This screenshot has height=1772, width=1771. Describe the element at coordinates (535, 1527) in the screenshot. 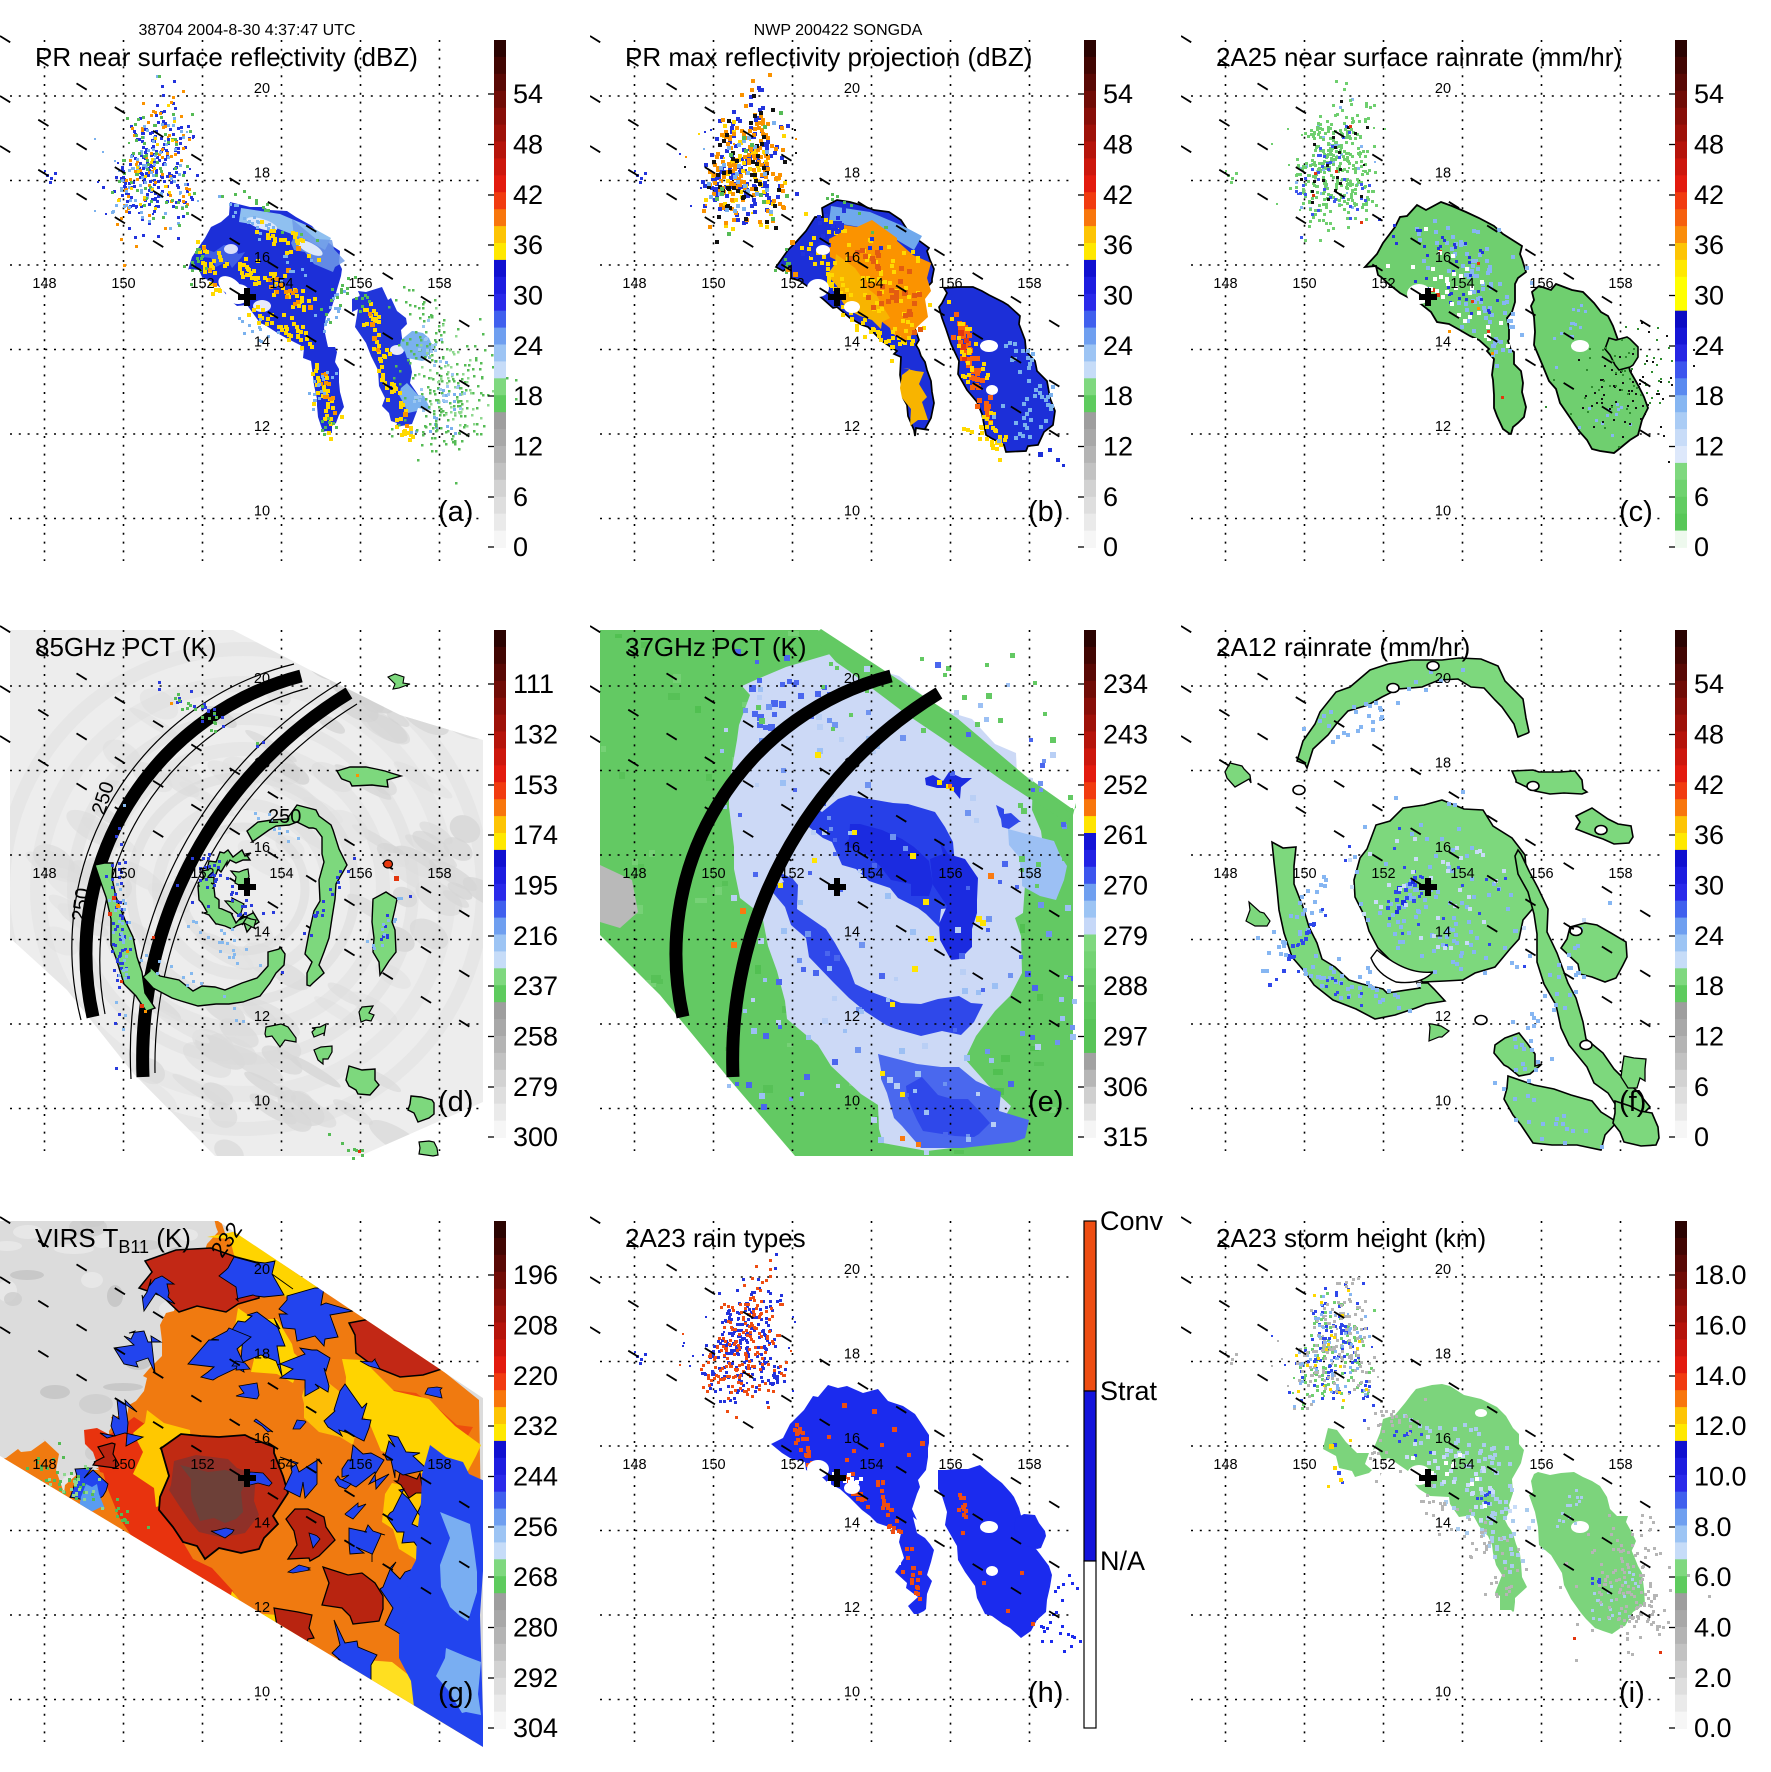

I see `svg-text: 256` at that location.